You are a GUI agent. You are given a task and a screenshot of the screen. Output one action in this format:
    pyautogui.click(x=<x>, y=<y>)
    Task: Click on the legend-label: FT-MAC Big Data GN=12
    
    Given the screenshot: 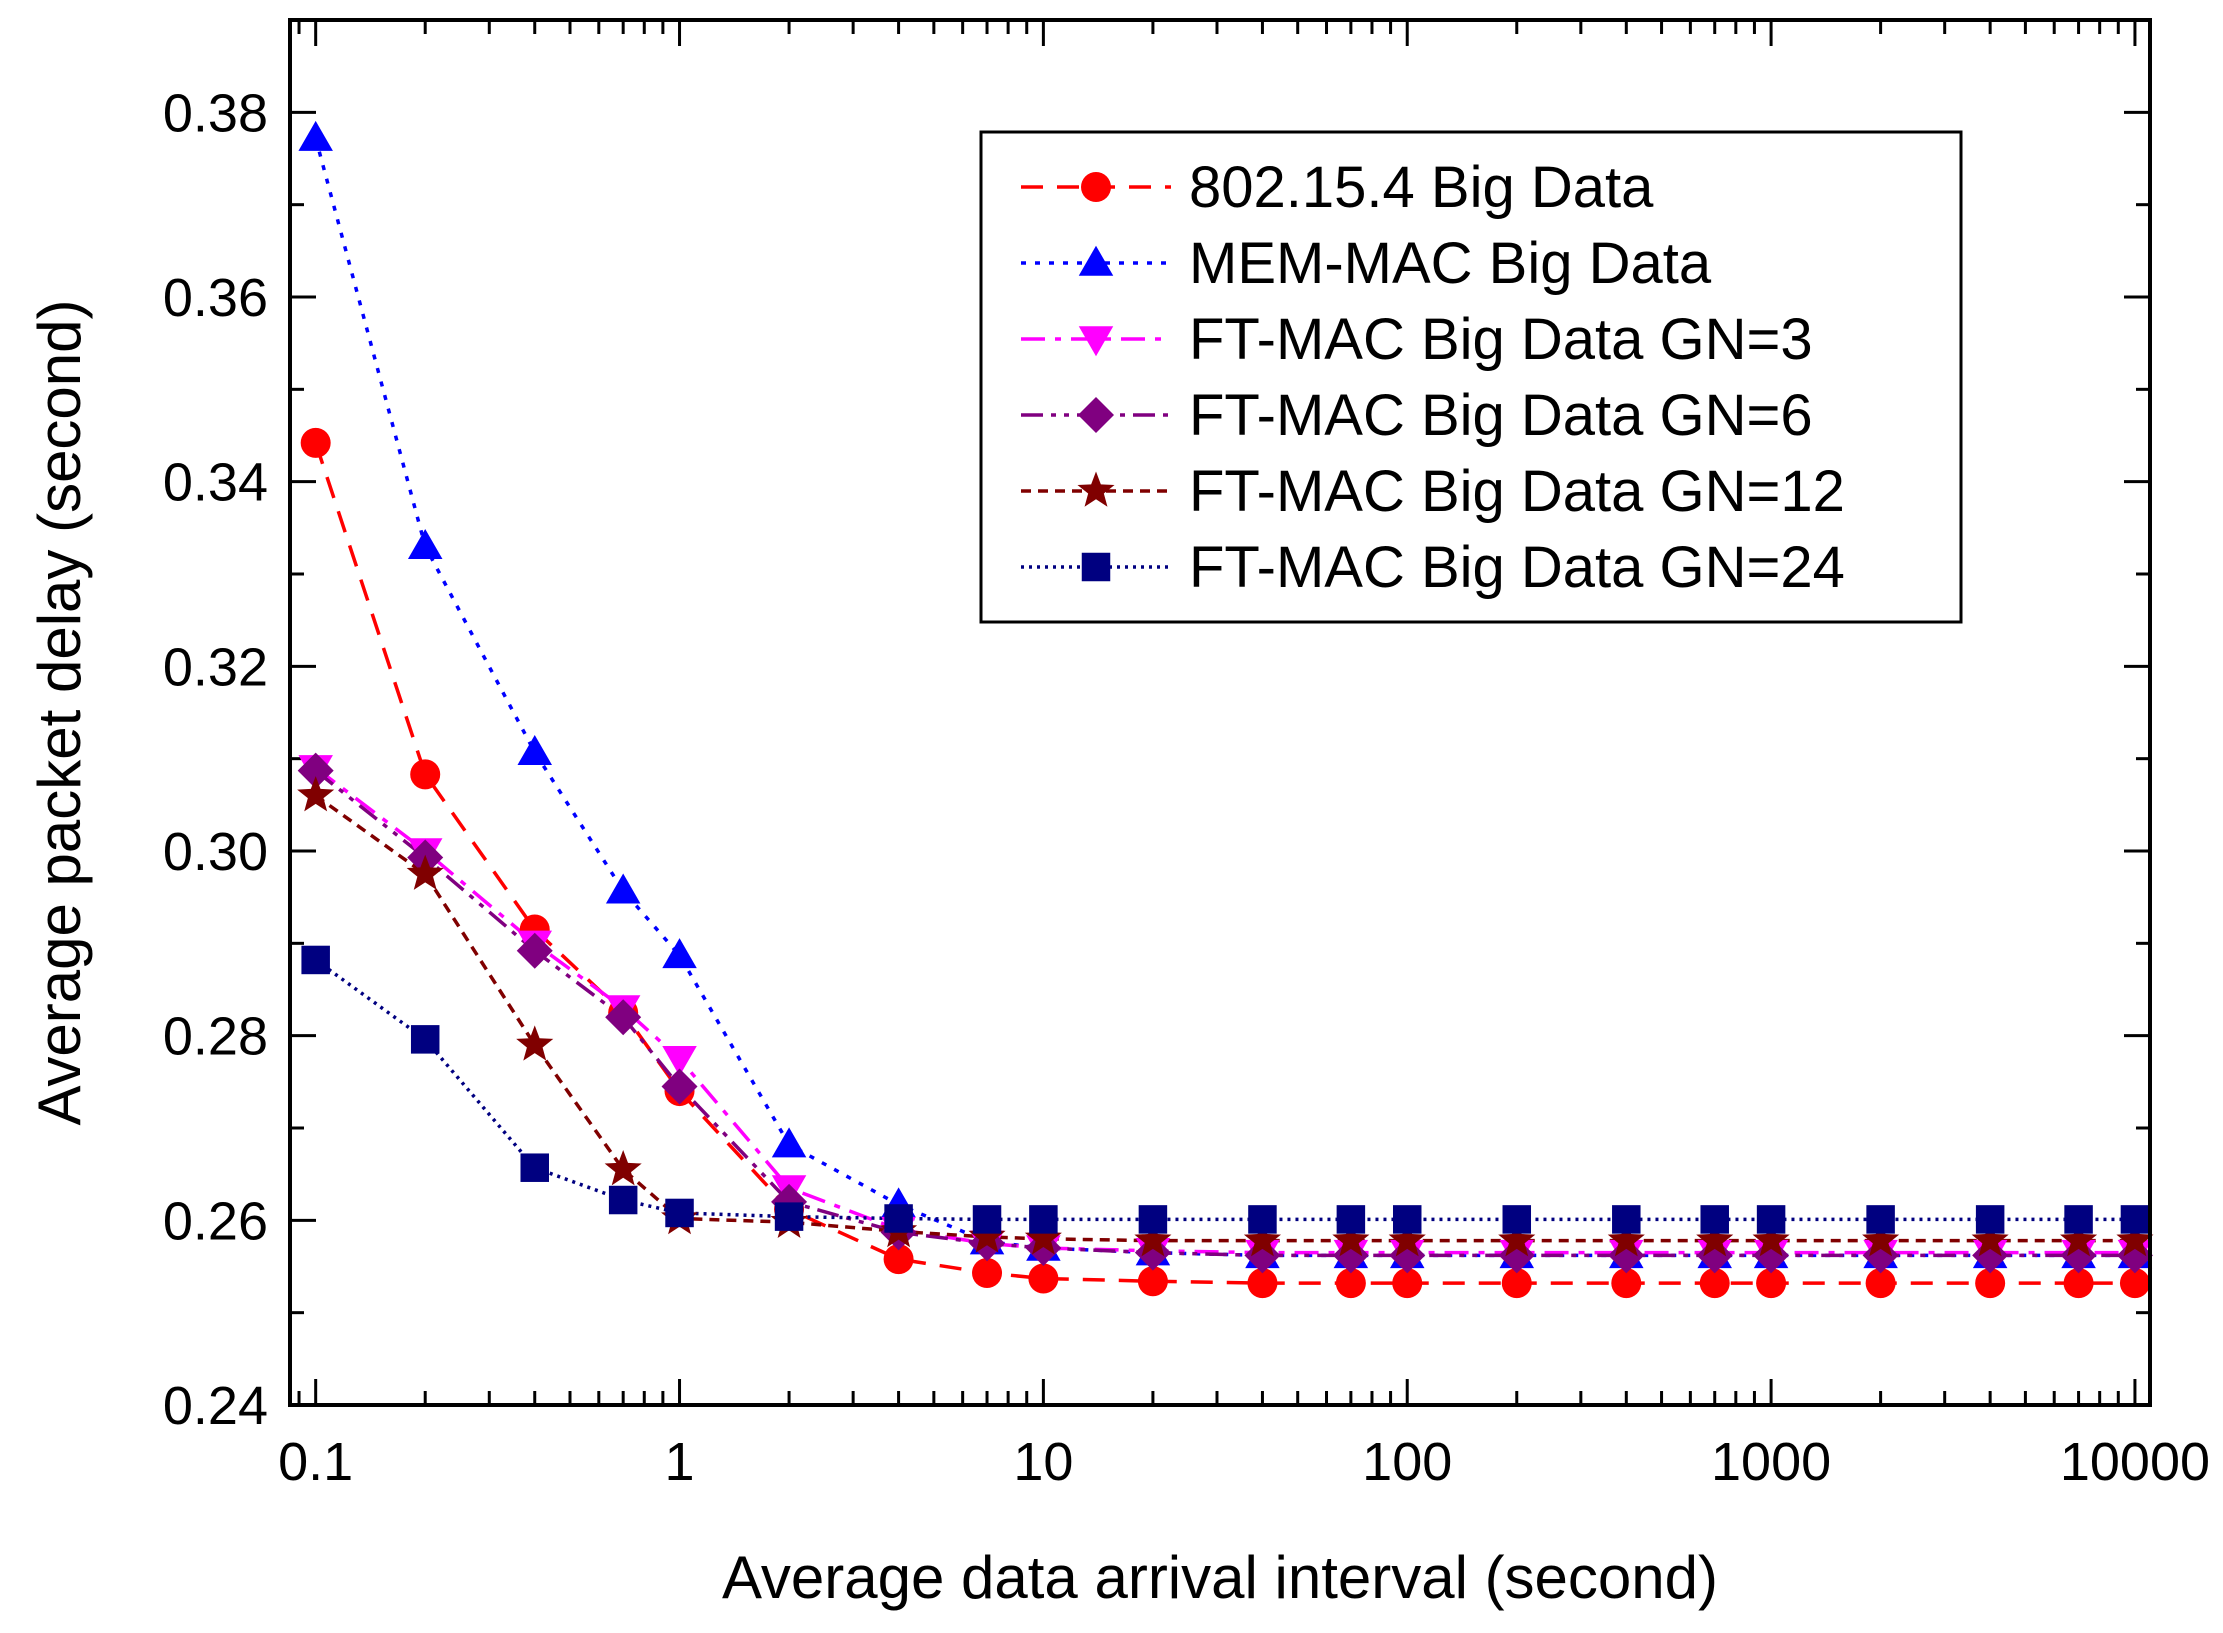 What is the action you would take?
    pyautogui.click(x=1517, y=491)
    